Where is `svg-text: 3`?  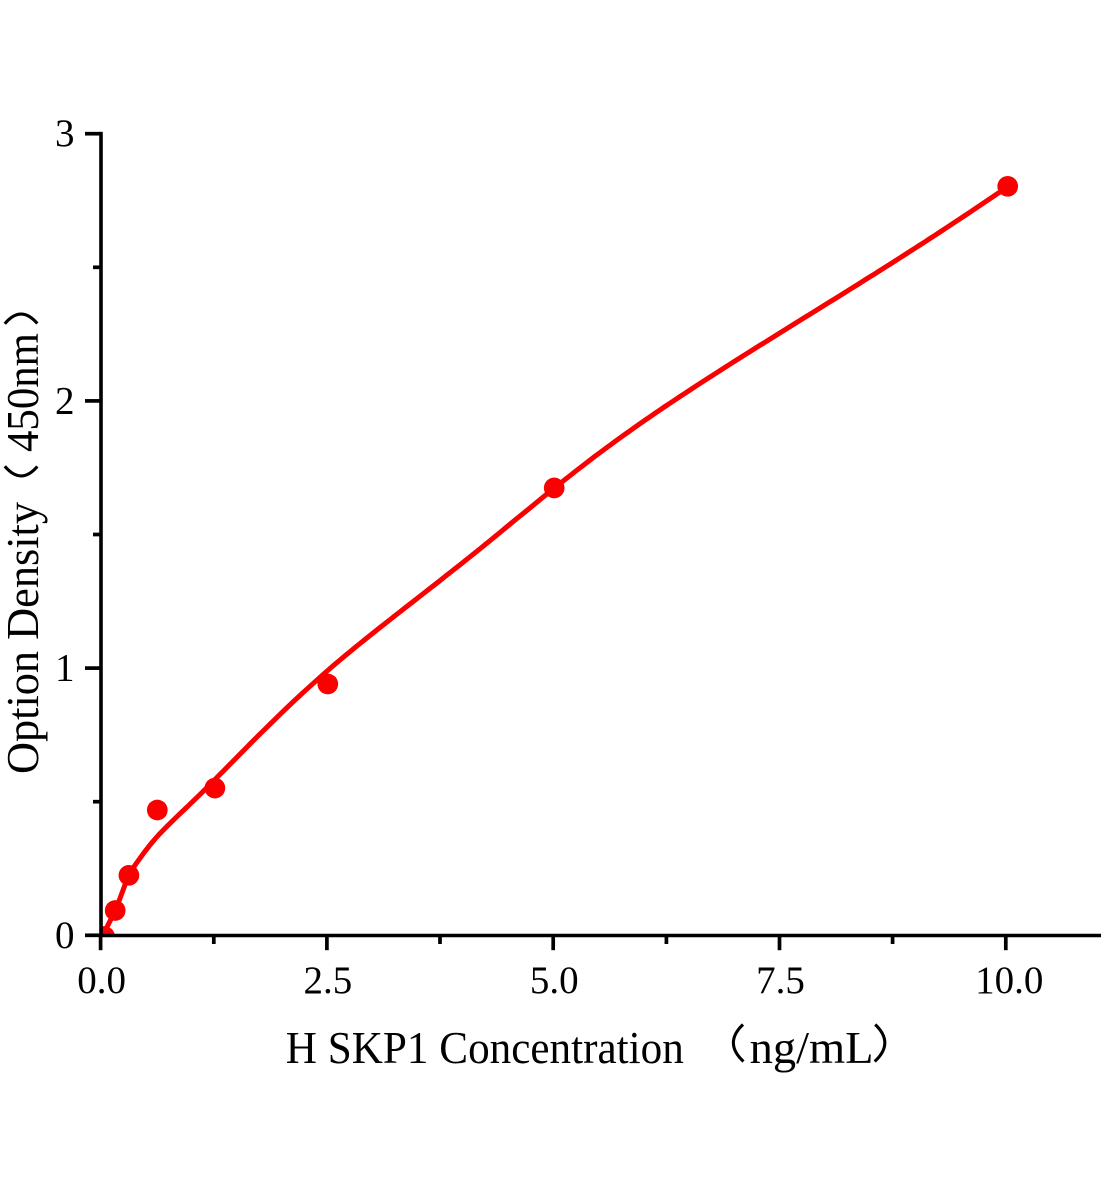 svg-text: 3 is located at coordinates (65, 133).